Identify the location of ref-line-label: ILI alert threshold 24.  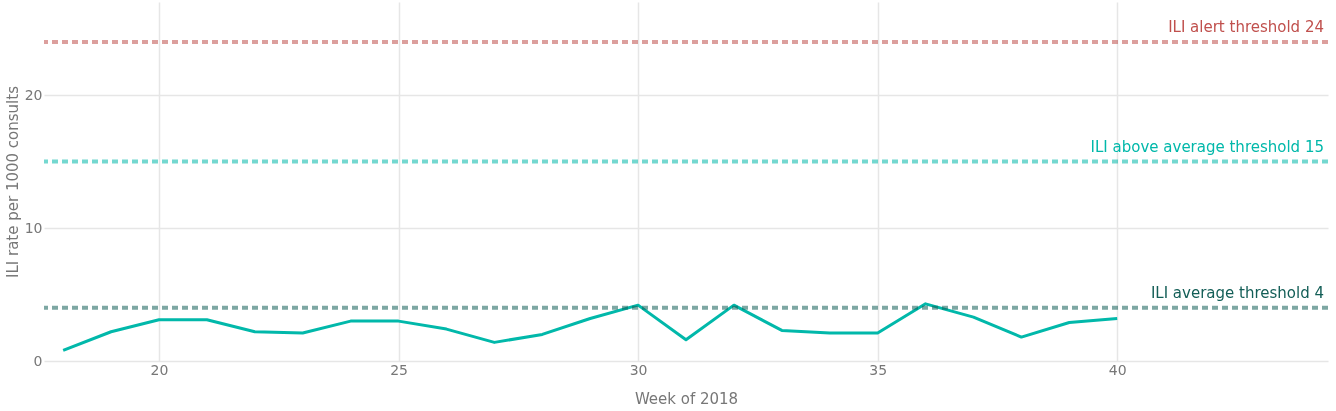
(1246, 26).